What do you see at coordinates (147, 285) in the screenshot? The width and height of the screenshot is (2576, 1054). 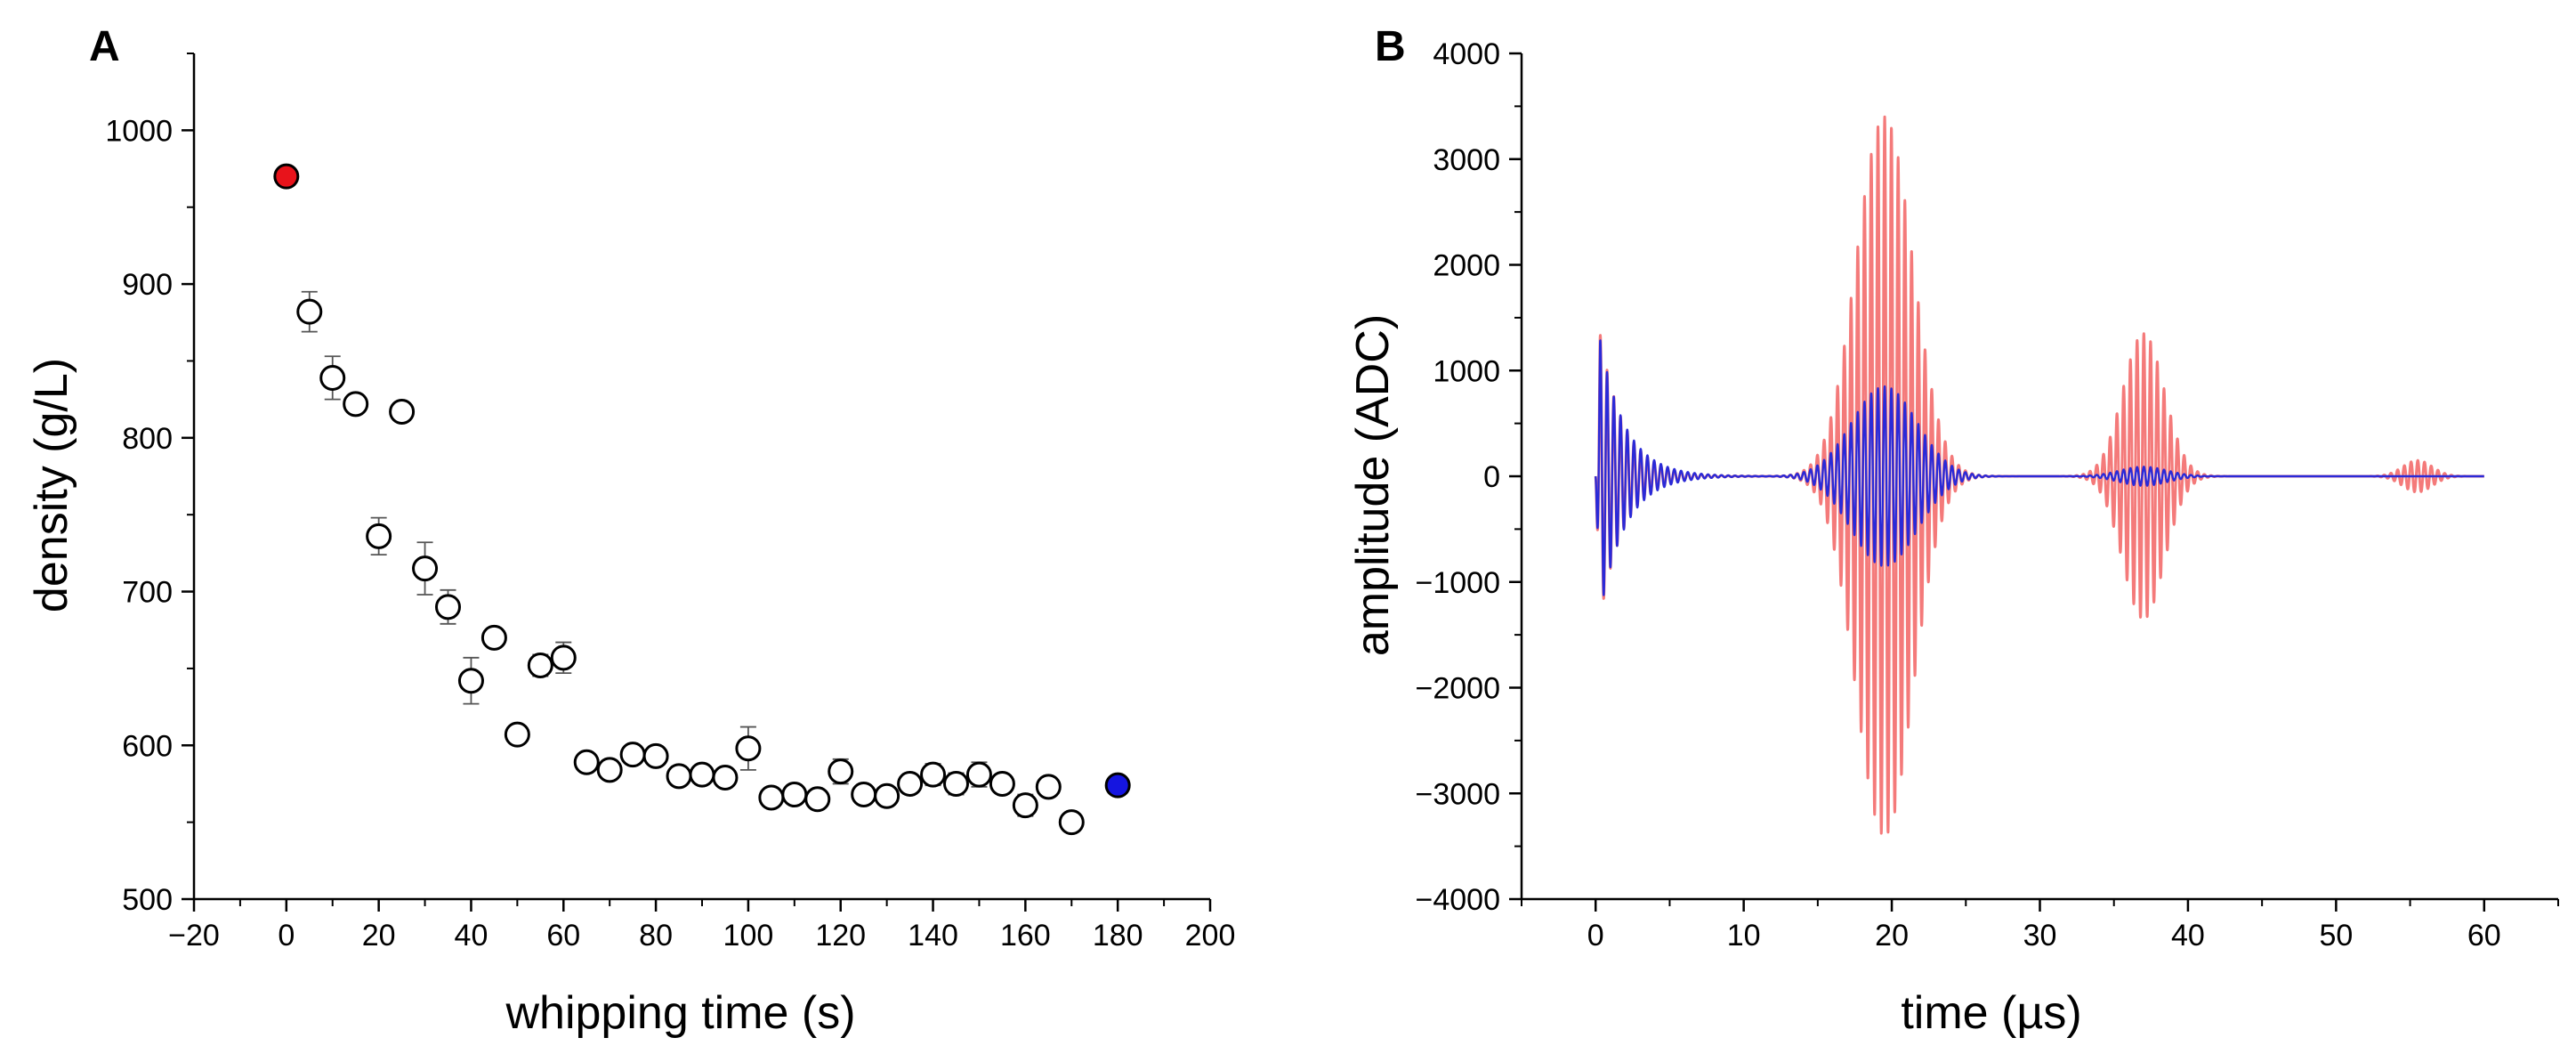 I see `panel-a-y-tick-label: 900` at bounding box center [147, 285].